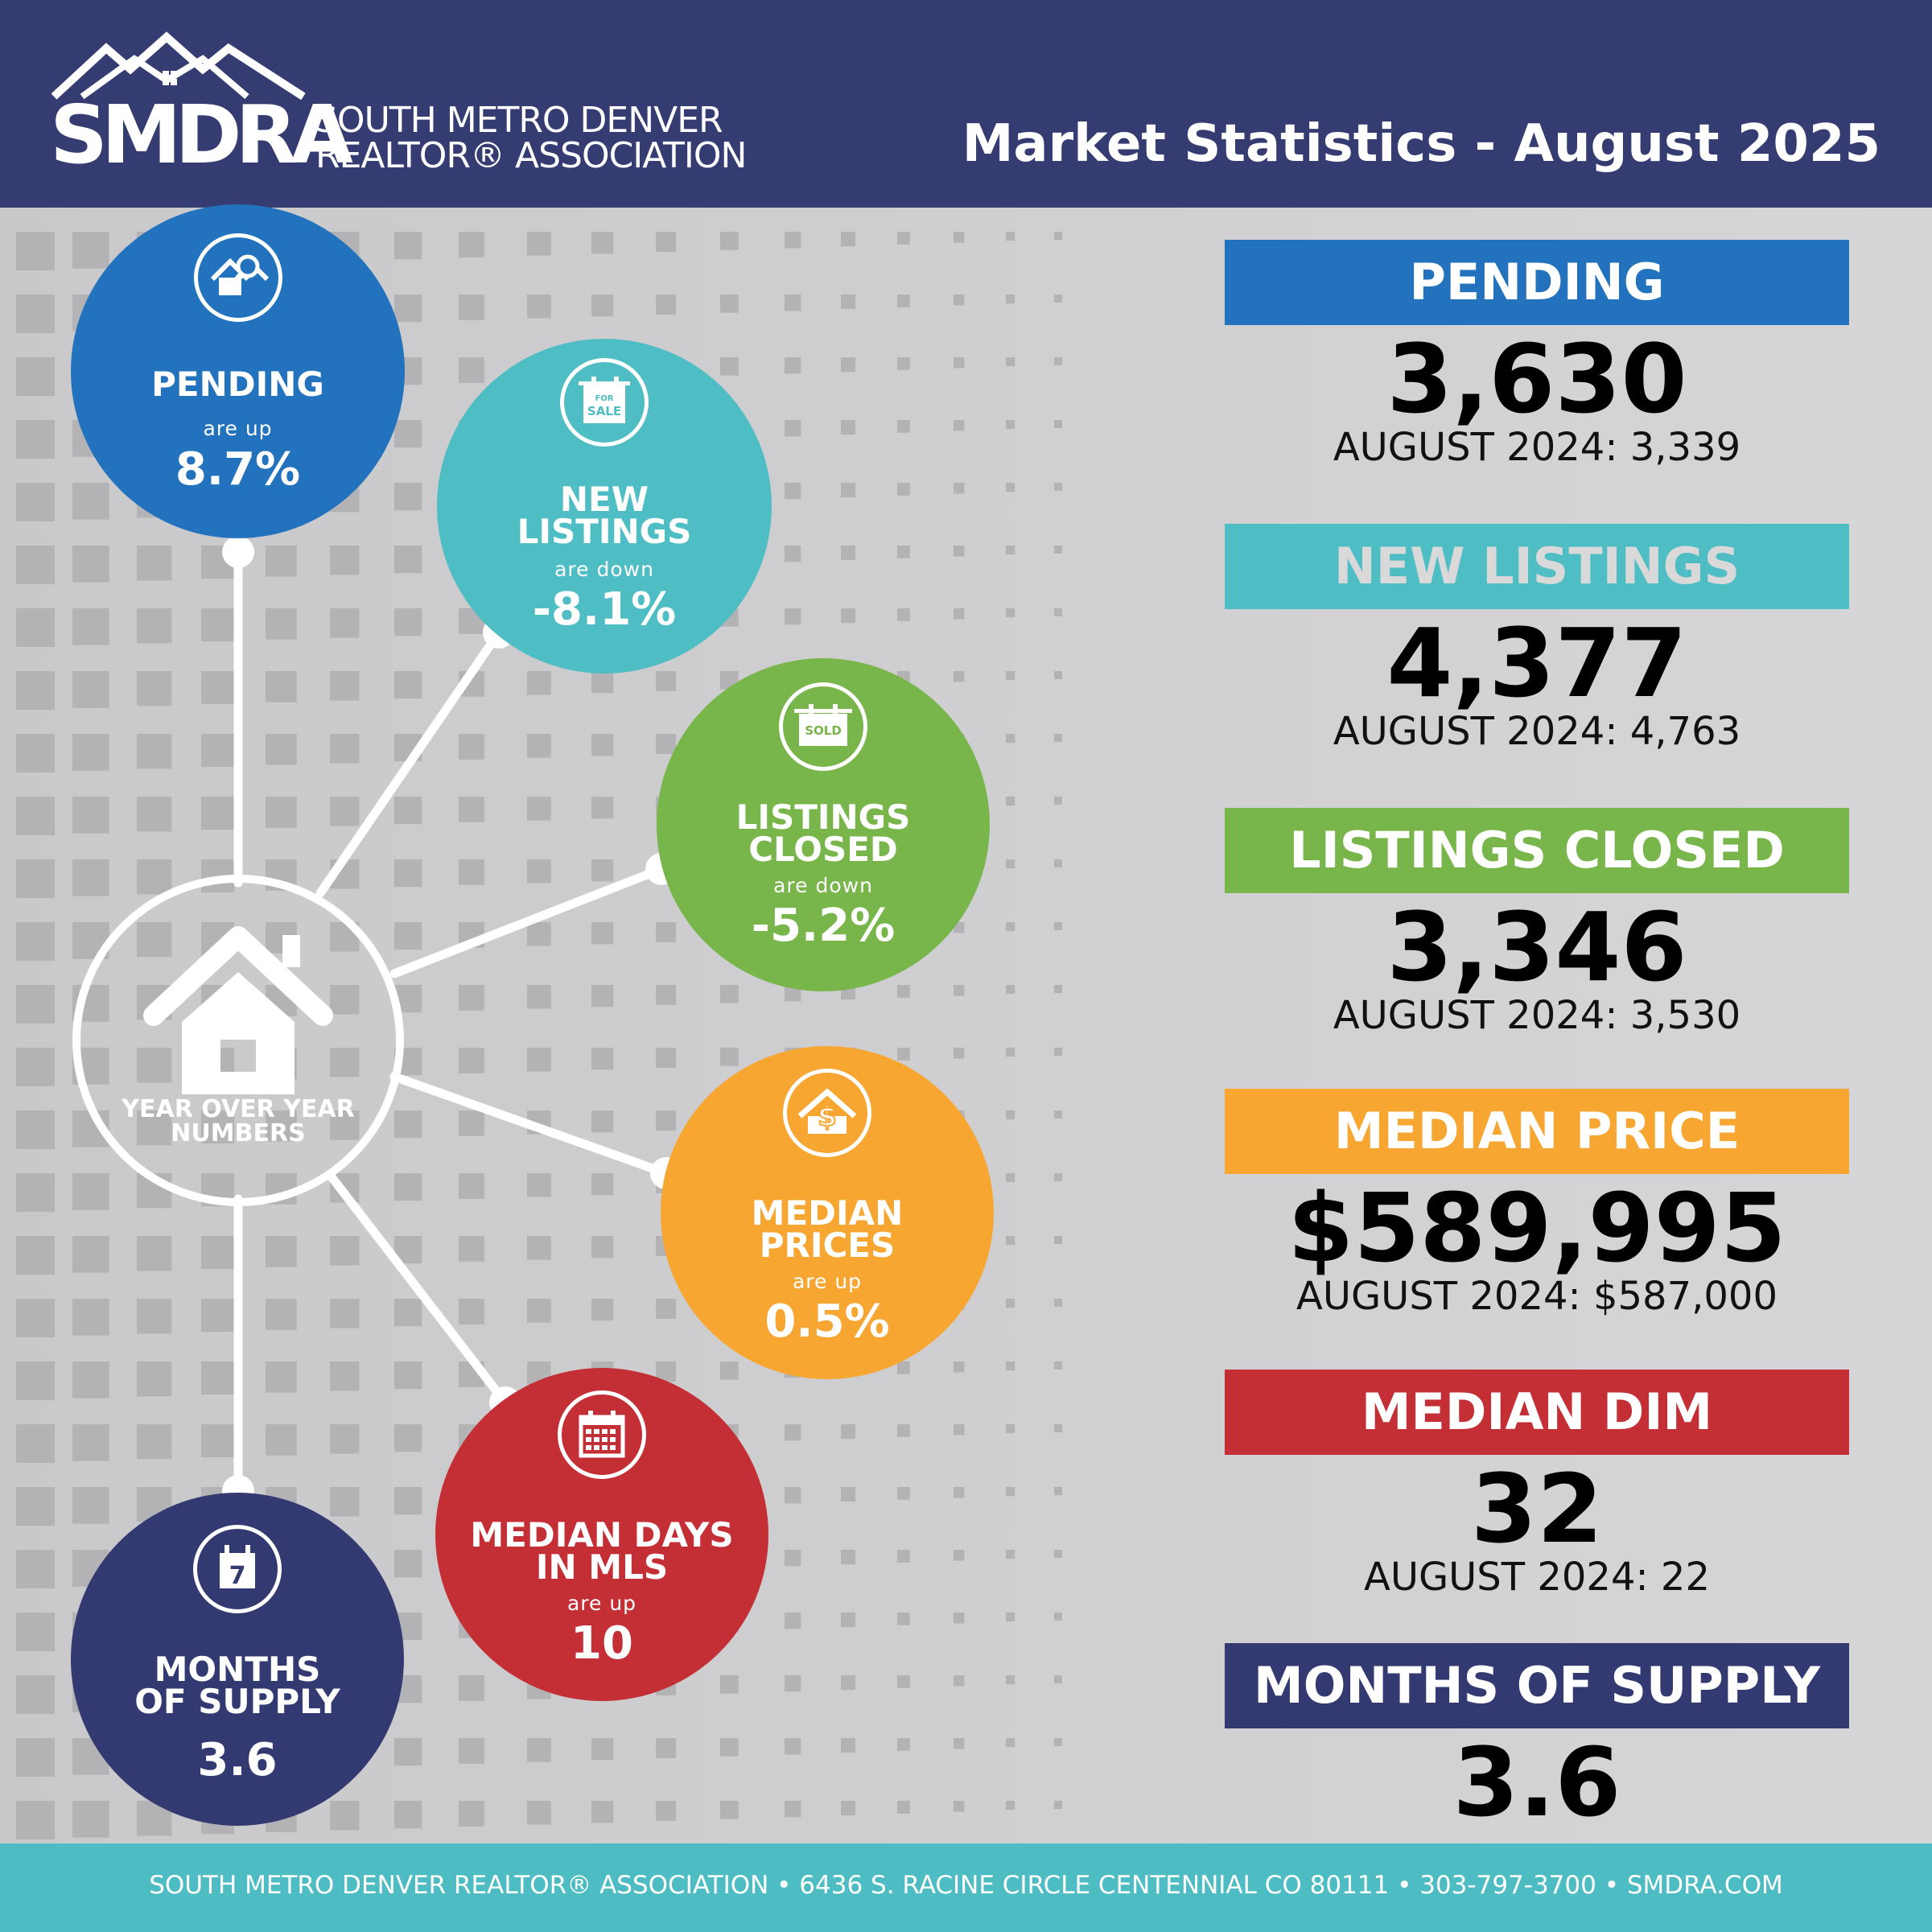  Describe the element at coordinates (1537, 1685) in the screenshot. I see `stat-months-of-supply-title: MONTHS OF SUPPLY` at that location.